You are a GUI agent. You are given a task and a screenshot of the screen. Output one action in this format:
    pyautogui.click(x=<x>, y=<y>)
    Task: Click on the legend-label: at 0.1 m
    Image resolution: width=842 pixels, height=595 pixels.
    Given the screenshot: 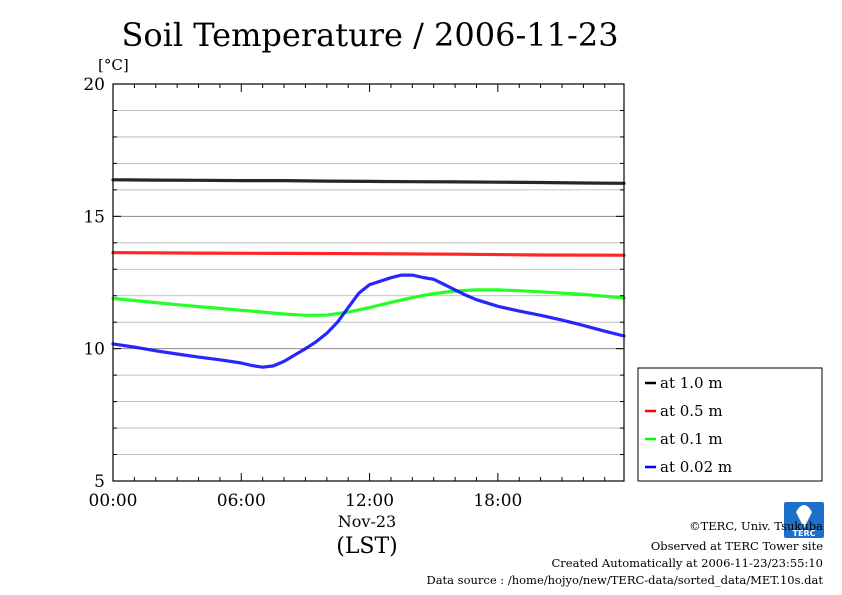 What is the action you would take?
    pyautogui.click(x=691, y=439)
    